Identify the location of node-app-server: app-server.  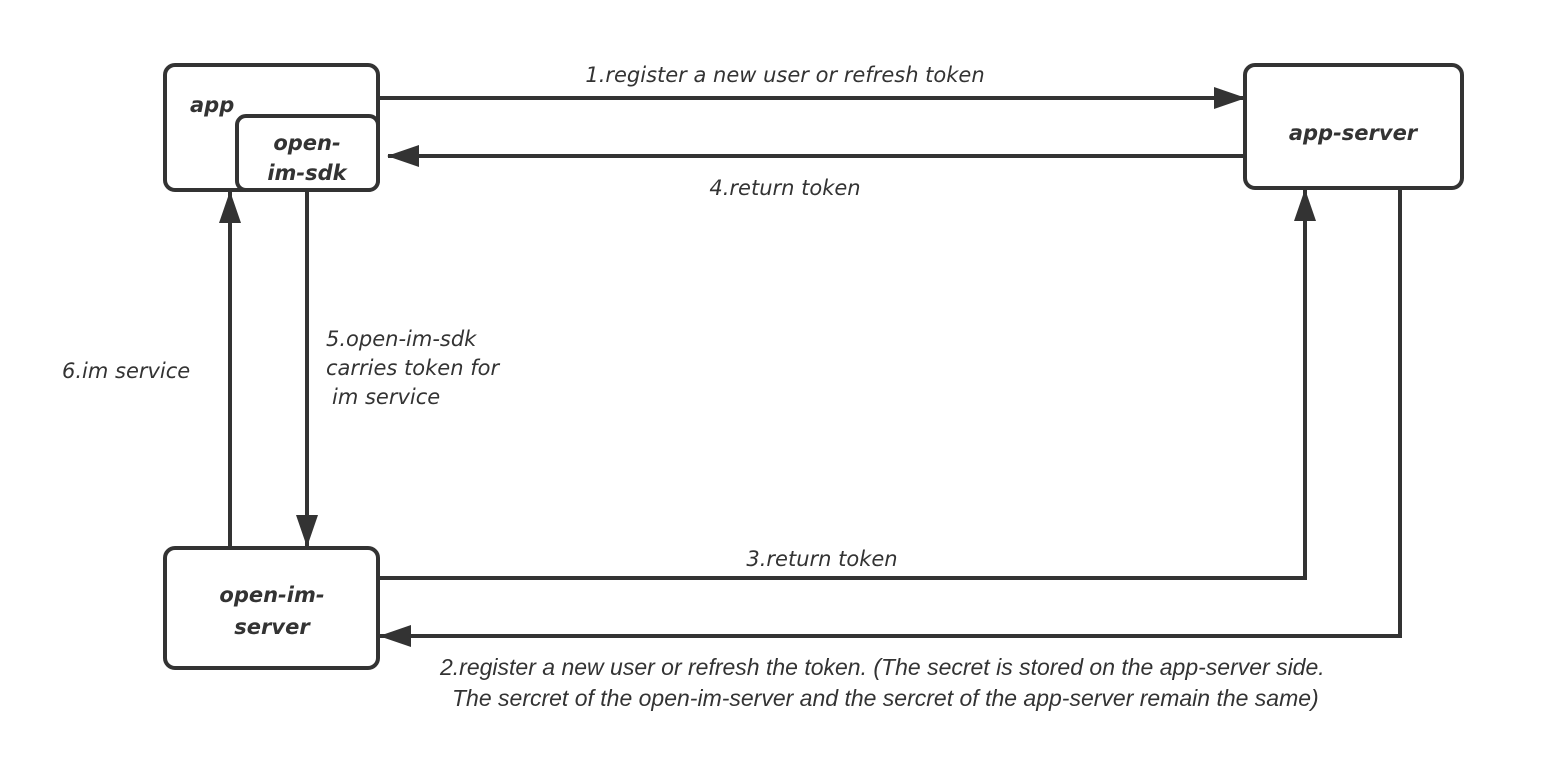
(1353, 126).